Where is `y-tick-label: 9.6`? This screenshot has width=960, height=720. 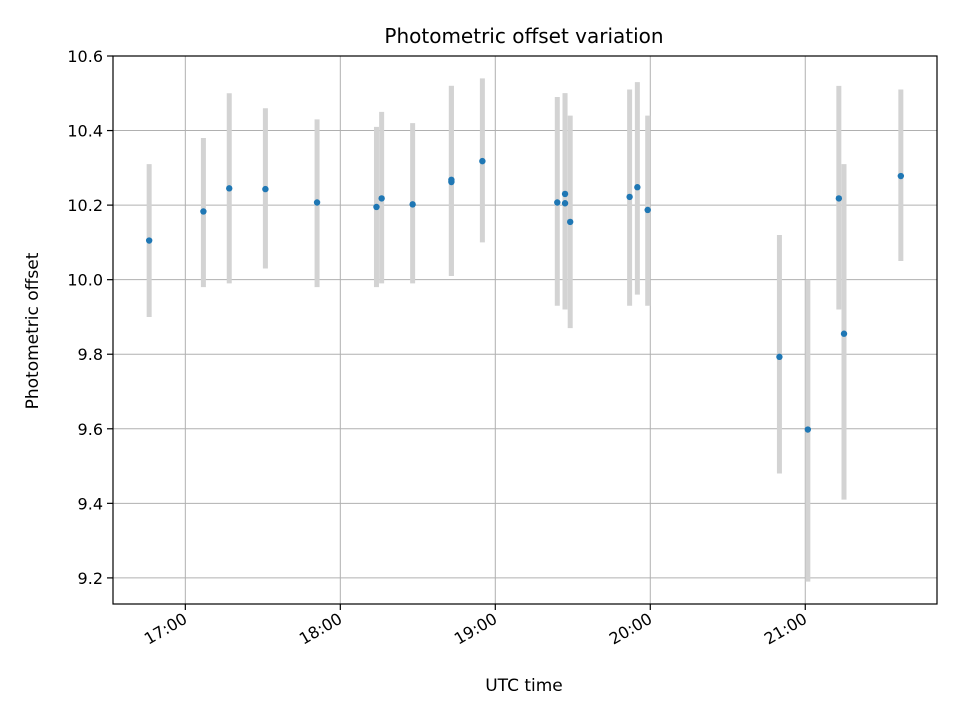 y-tick-label: 9.6 is located at coordinates (90, 429).